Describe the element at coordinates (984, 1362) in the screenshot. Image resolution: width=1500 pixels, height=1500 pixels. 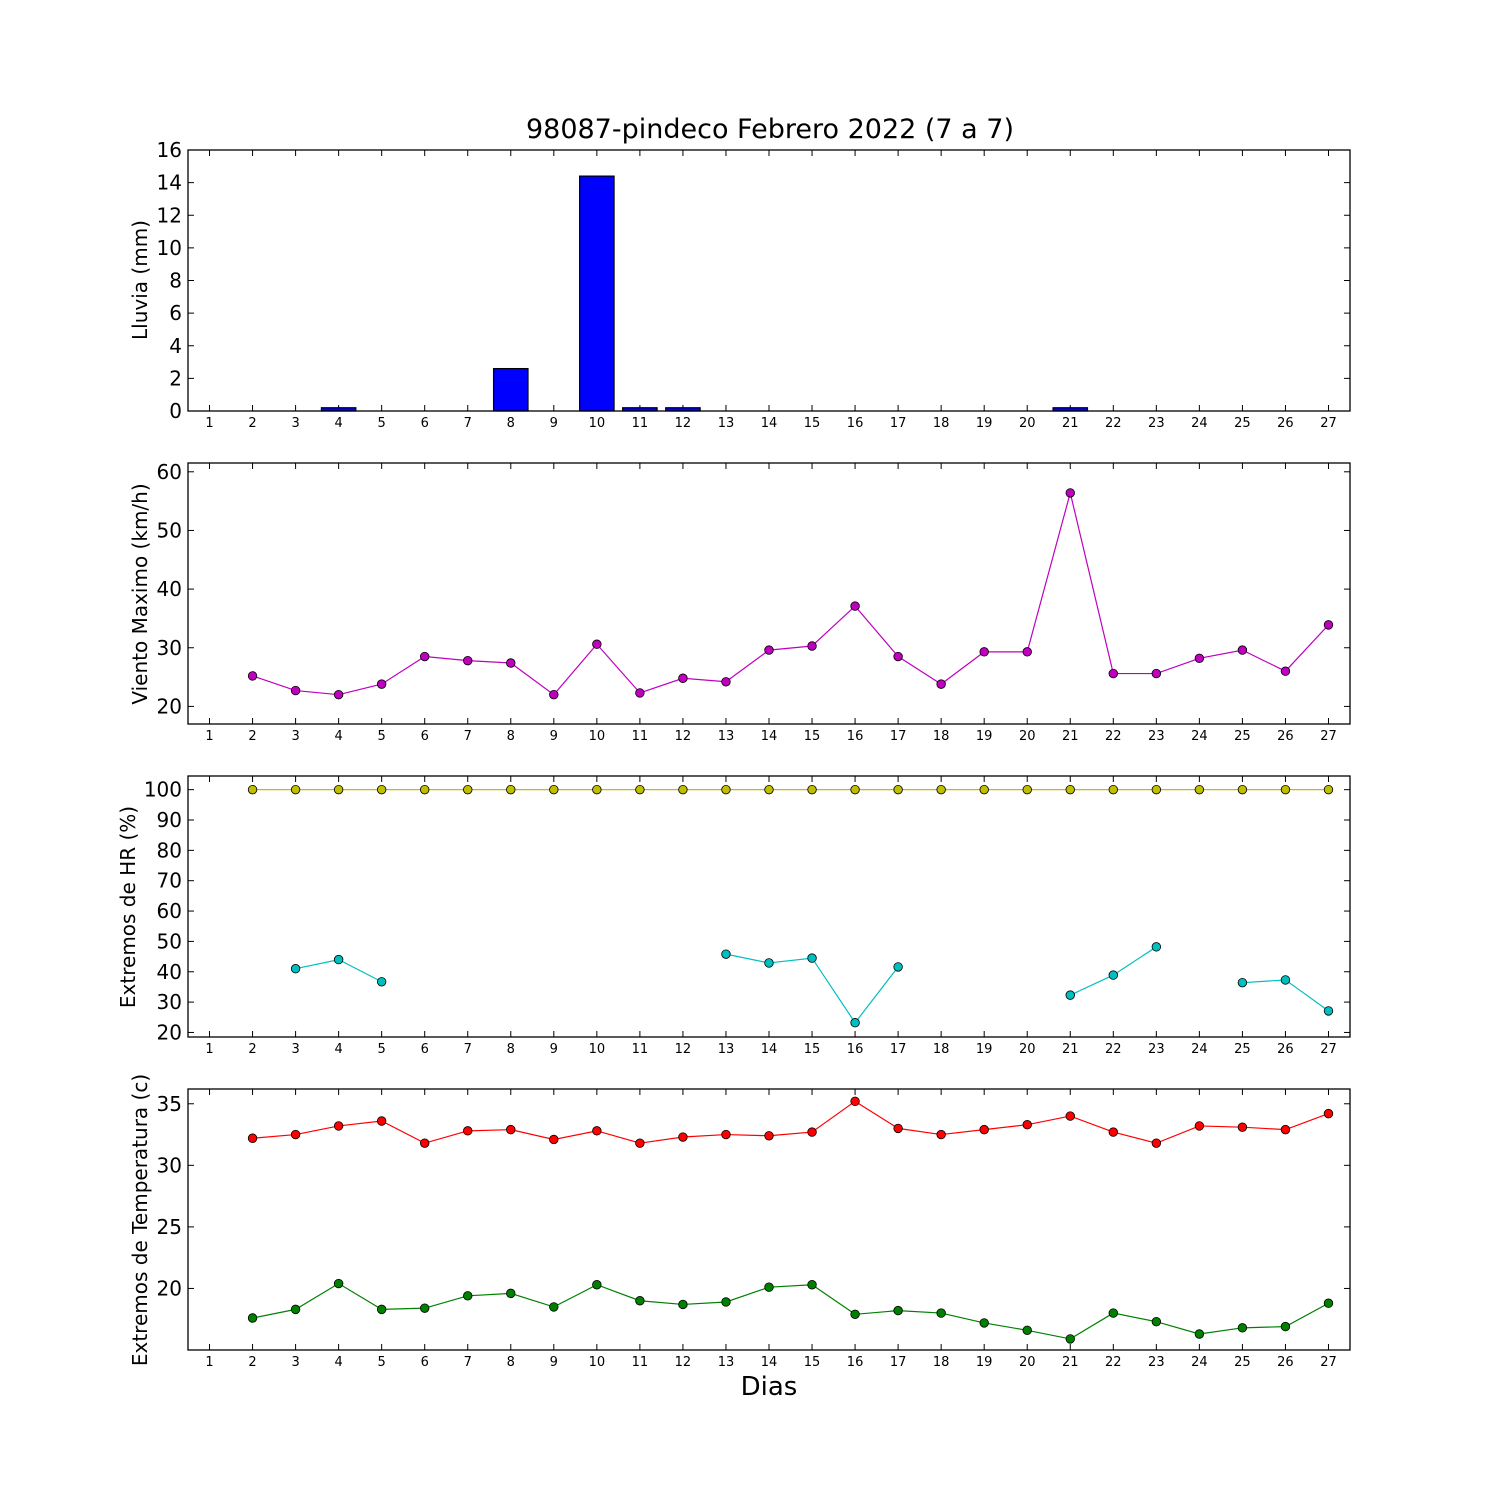
I see `xtick-label-temp: 19` at that location.